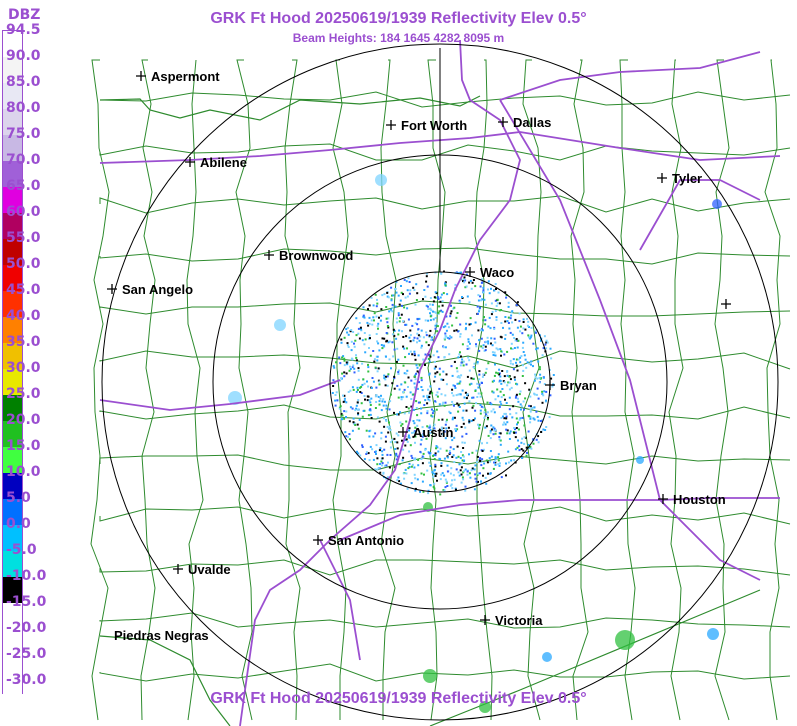  Describe the element at coordinates (12, 590) in the screenshot. I see `legend-swatch` at that location.